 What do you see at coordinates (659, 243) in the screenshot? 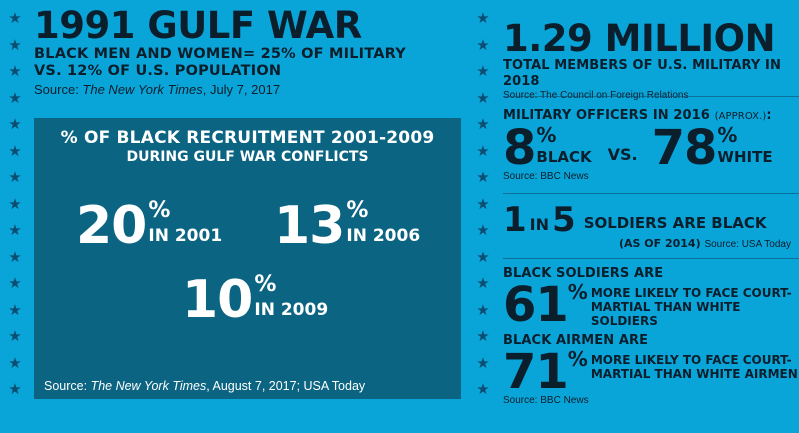
I see `as-of-year: (AS OF 2014)` at bounding box center [659, 243].